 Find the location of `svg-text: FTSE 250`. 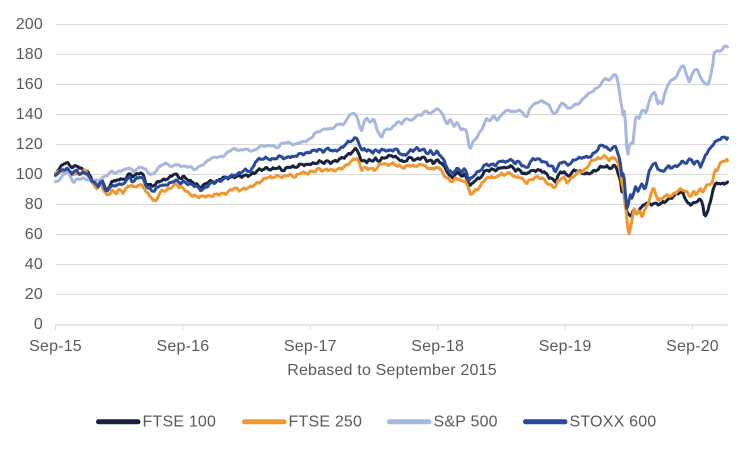

svg-text: FTSE 250 is located at coordinates (326, 422).